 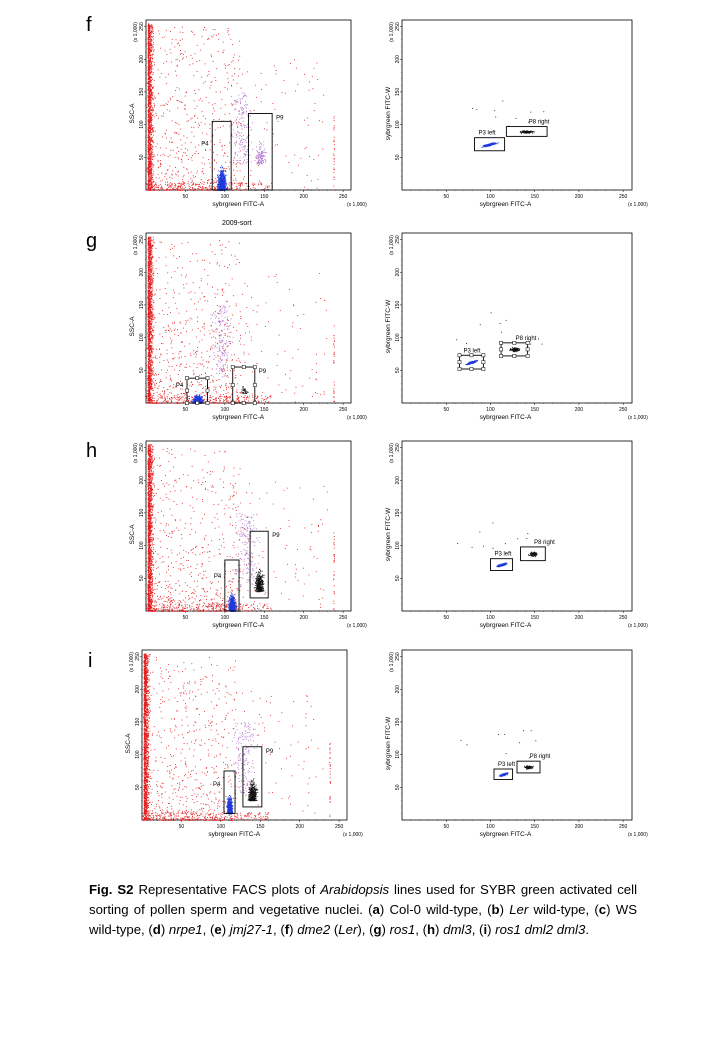 What do you see at coordinates (205, 144) in the screenshot?
I see `gate-label: P4` at bounding box center [205, 144].